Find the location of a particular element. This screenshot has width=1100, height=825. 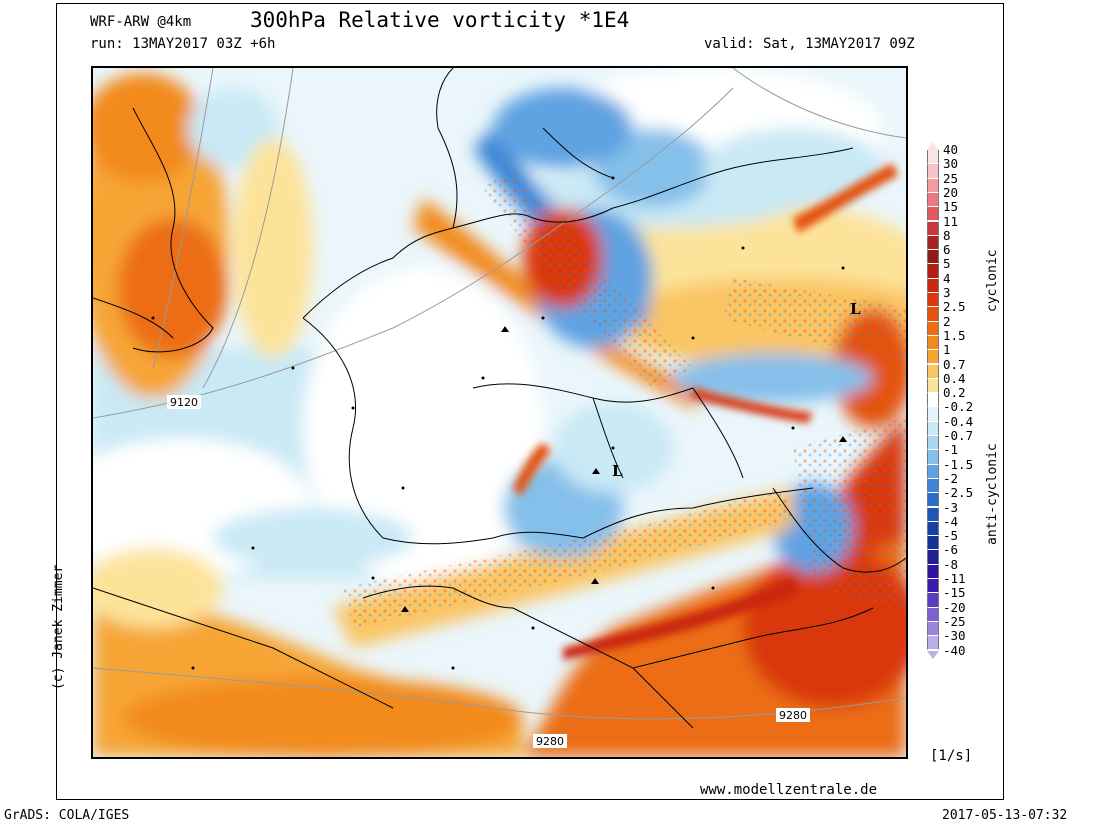

software-label: GrADS: COLA/IGES is located at coordinates (67, 815).